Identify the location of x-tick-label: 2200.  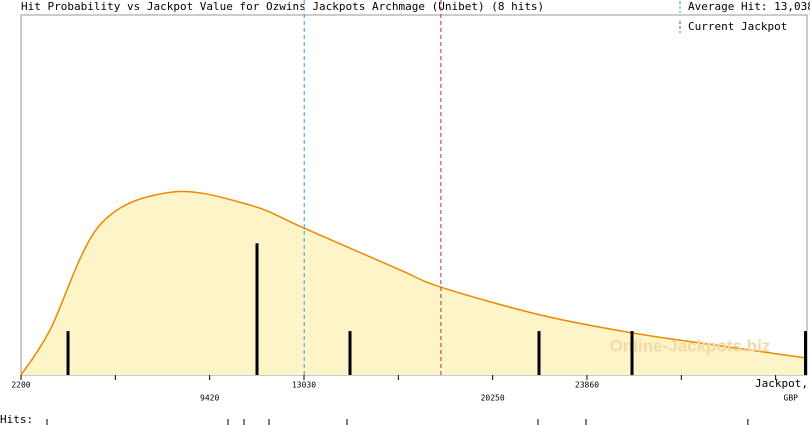
(20, 385).